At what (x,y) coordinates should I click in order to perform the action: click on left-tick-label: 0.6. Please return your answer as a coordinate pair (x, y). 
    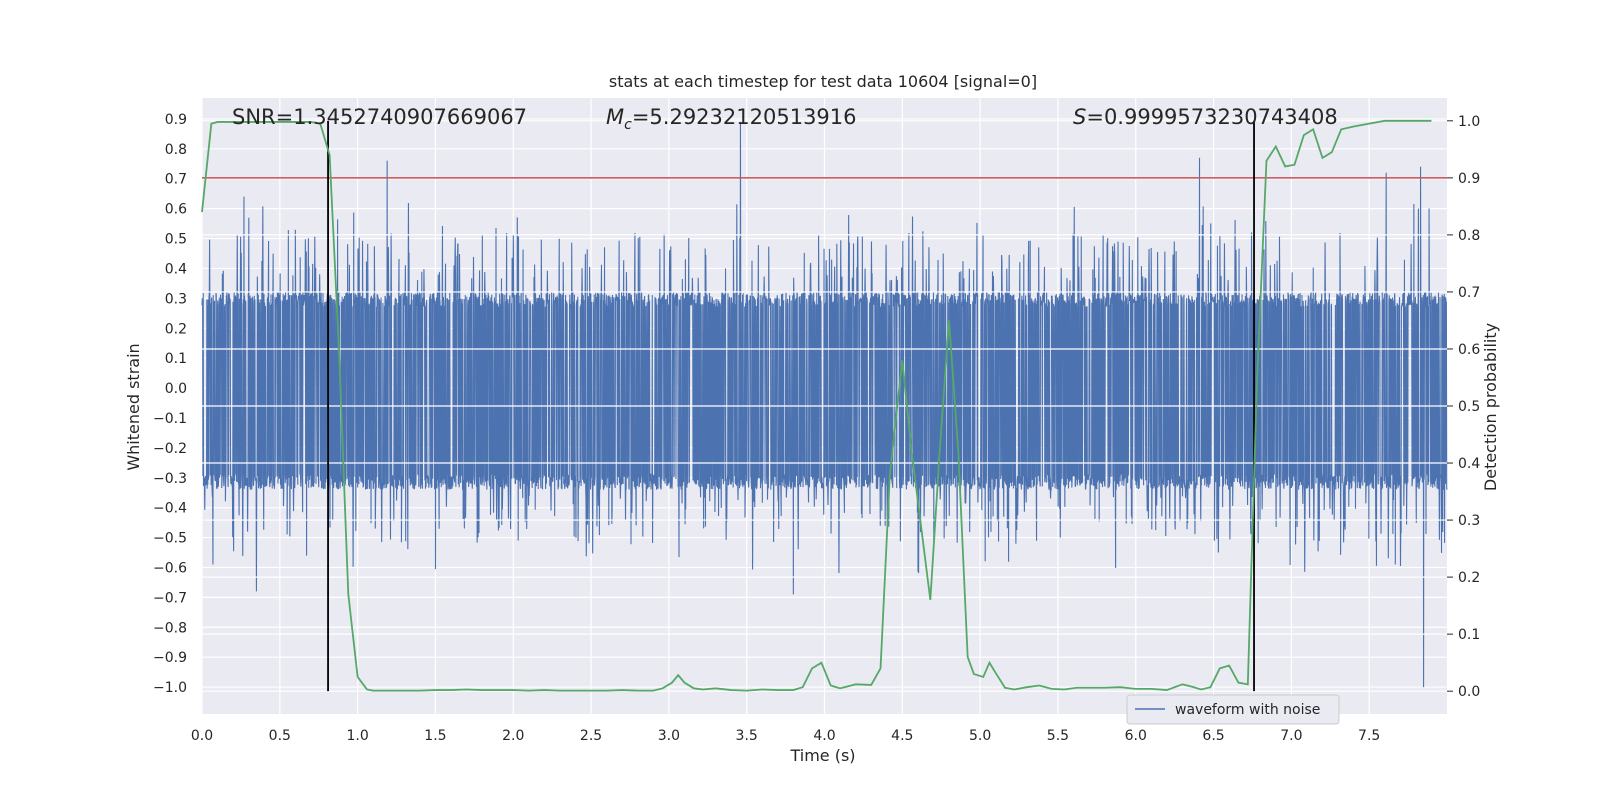
    Looking at the image, I should click on (176, 210).